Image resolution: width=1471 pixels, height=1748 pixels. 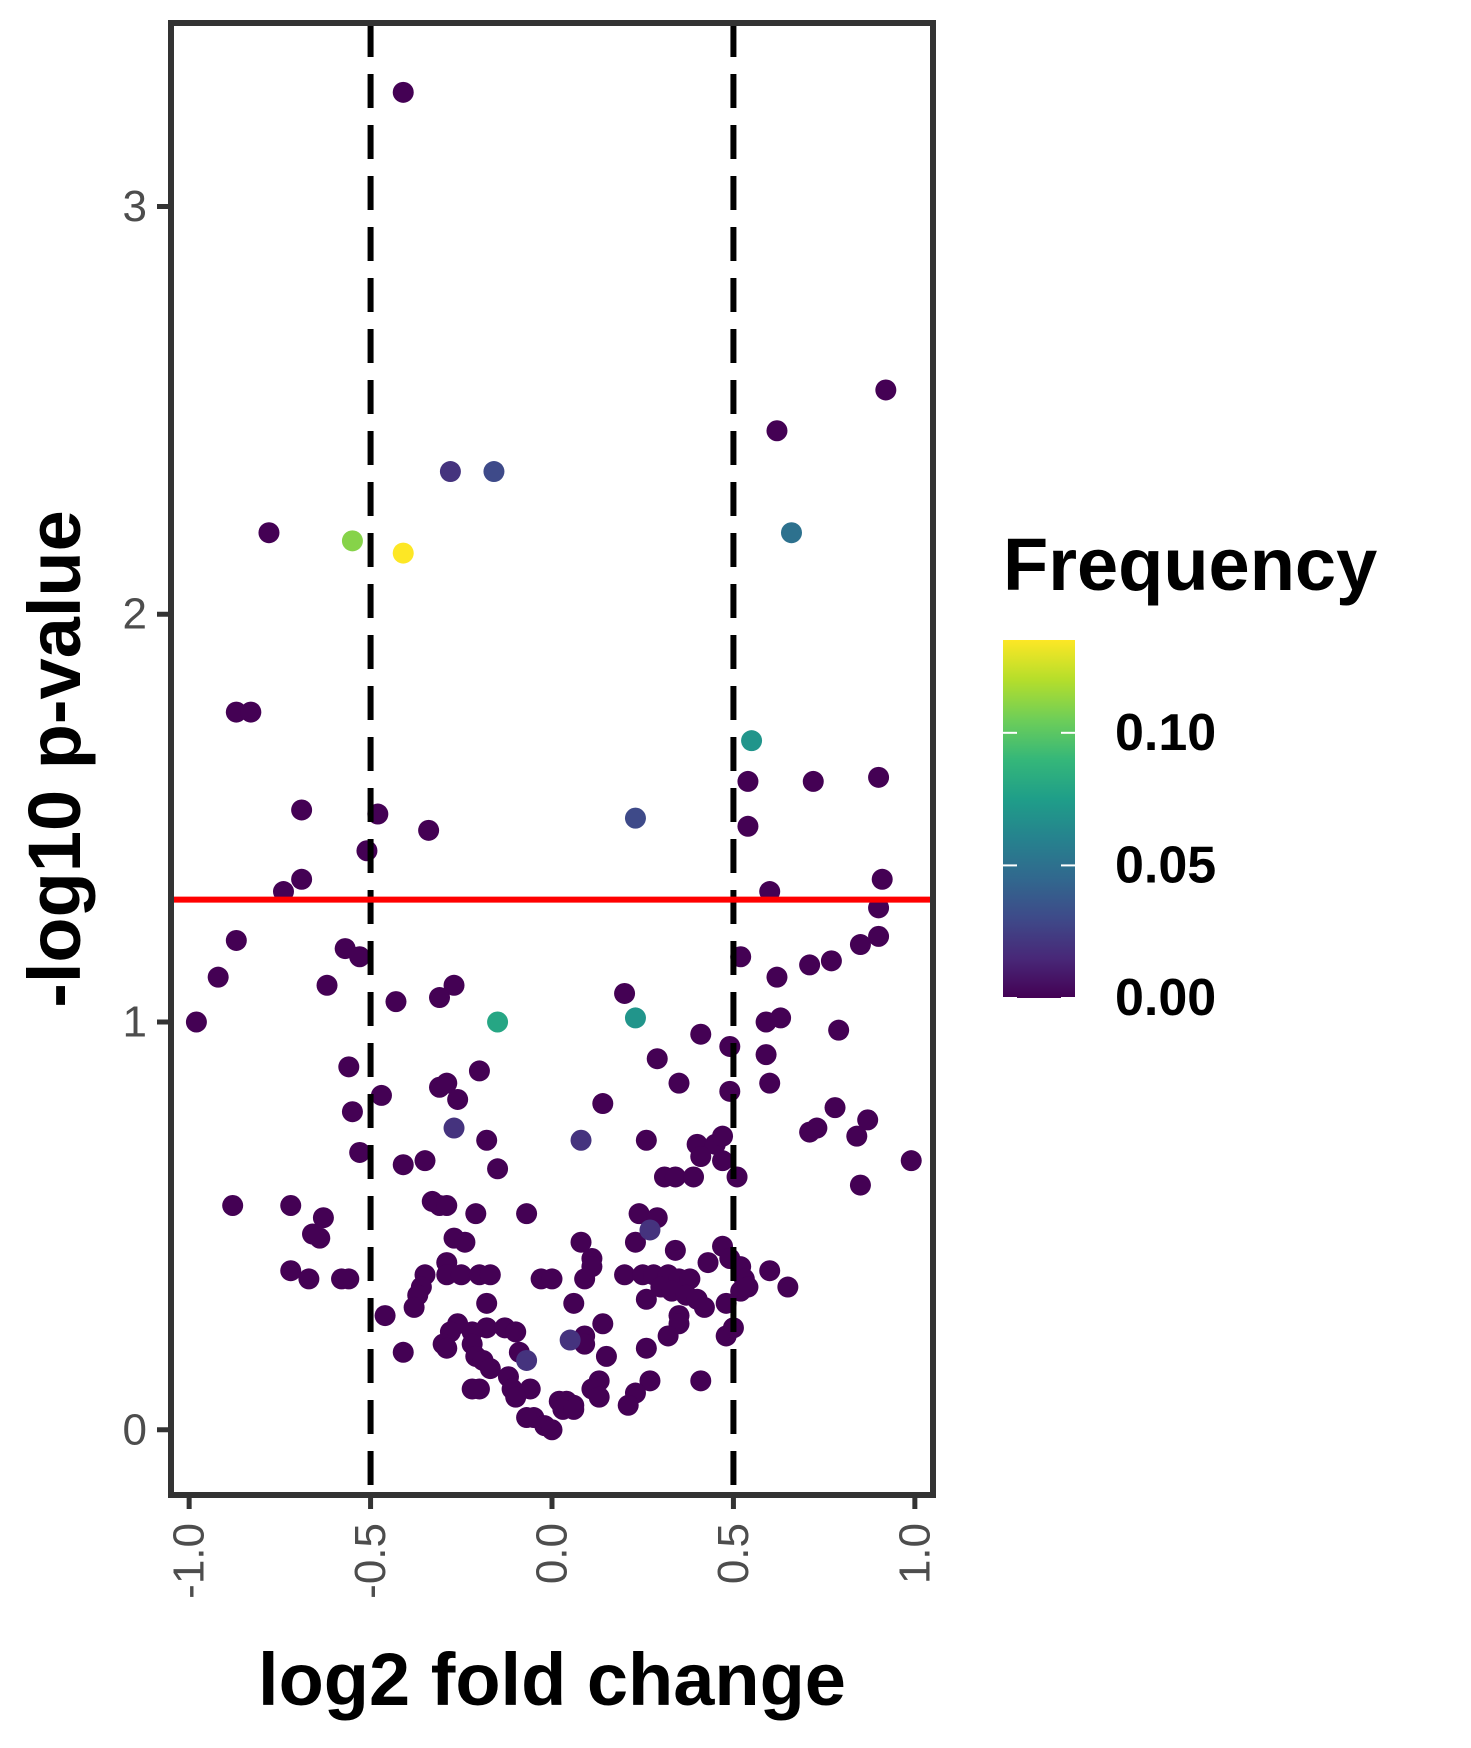 What do you see at coordinates (54, 759) in the screenshot?
I see `y-axis-title: -log10 p-value` at bounding box center [54, 759].